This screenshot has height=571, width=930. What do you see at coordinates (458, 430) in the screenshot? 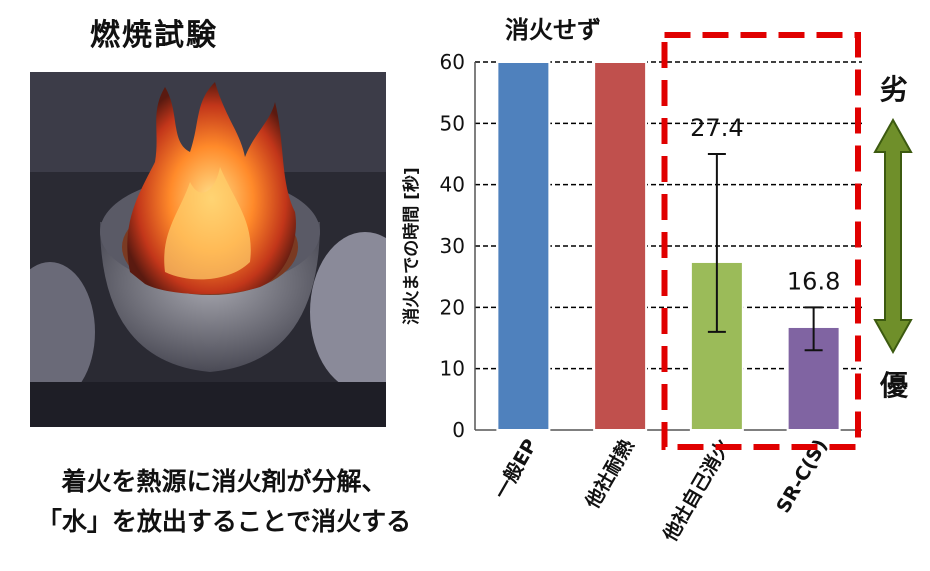
I see `y-tick-label: 0` at bounding box center [458, 430].